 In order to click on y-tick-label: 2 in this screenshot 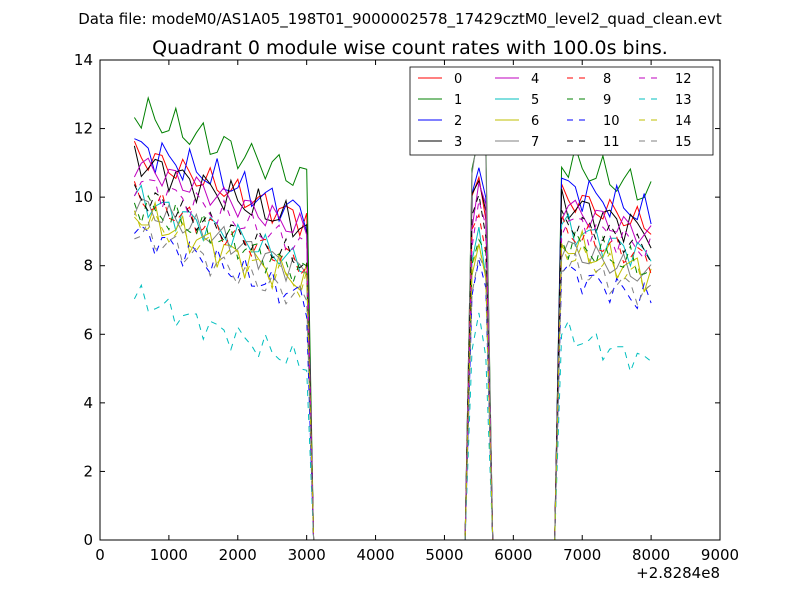, I will do `click(88, 471)`.